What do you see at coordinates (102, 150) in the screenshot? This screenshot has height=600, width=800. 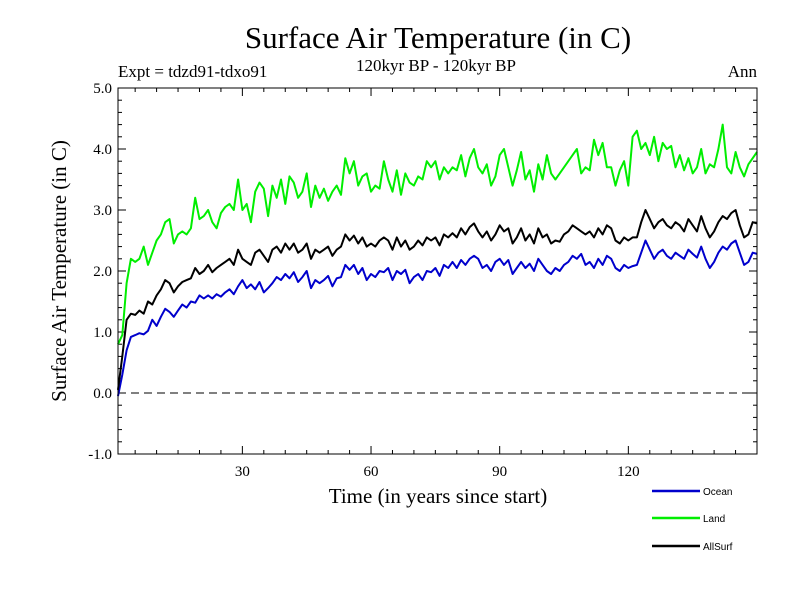 I see `y-tick-label: 4.0` at bounding box center [102, 150].